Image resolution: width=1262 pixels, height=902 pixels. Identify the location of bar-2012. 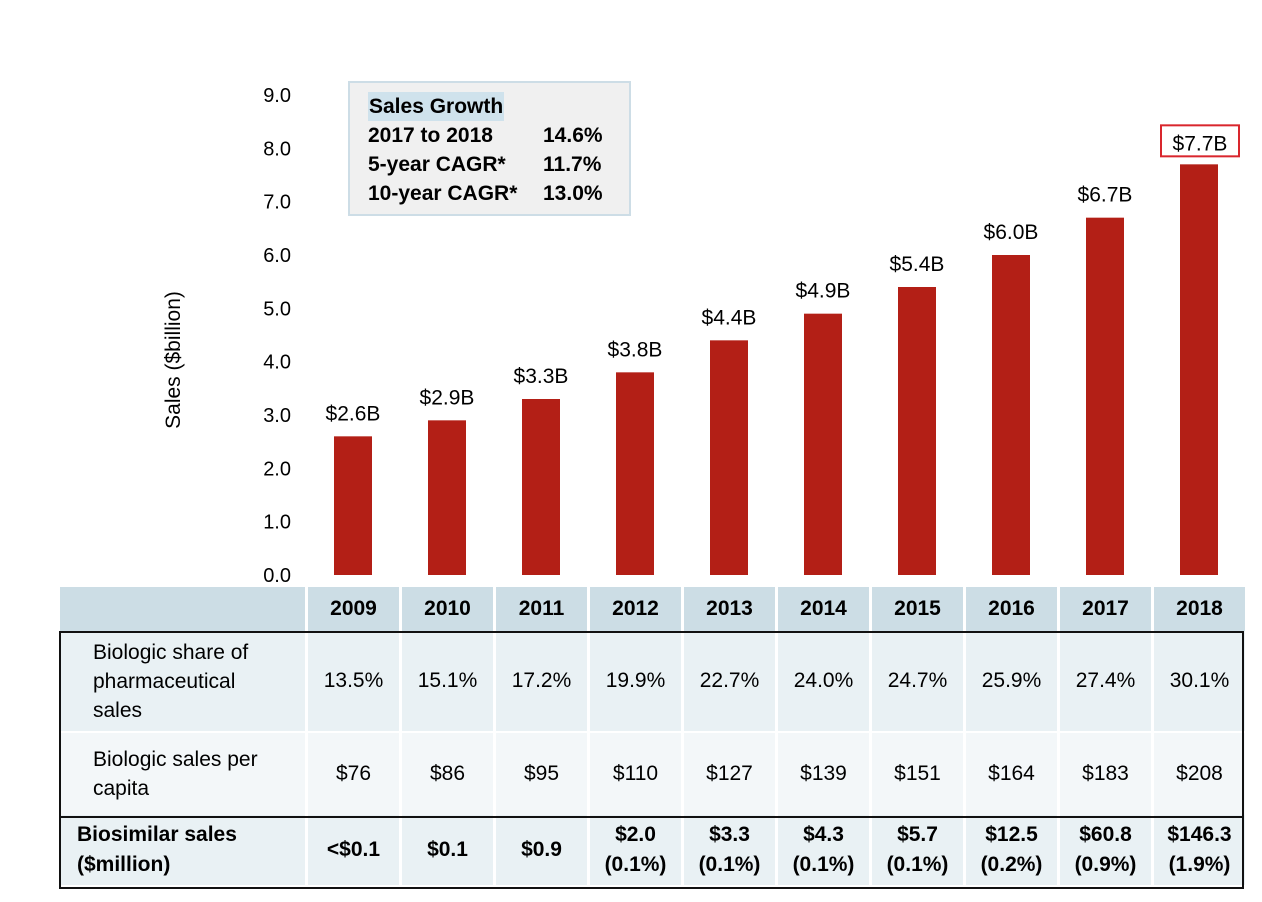
(635, 473).